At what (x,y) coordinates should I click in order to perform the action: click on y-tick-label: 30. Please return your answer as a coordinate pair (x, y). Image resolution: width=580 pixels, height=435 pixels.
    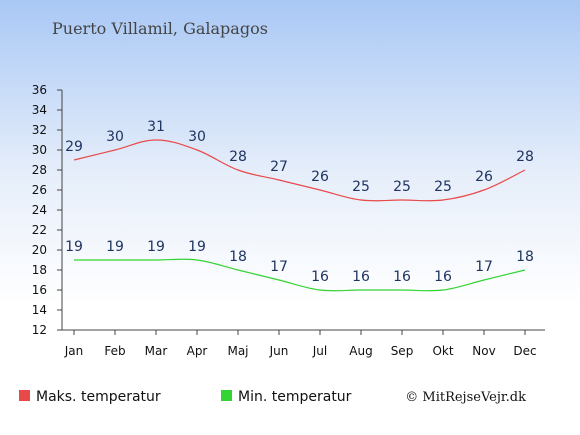
    Looking at the image, I should click on (39, 150).